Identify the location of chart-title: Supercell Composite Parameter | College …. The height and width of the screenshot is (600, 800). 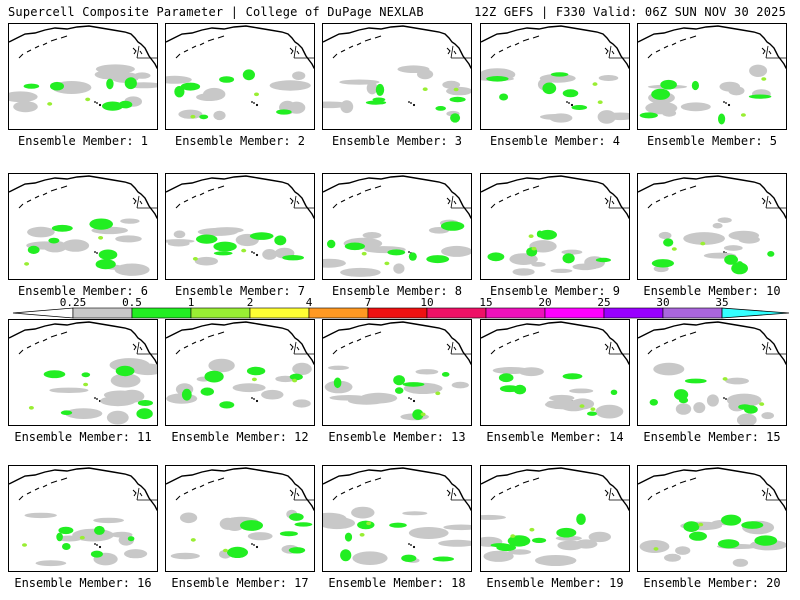
(216, 12).